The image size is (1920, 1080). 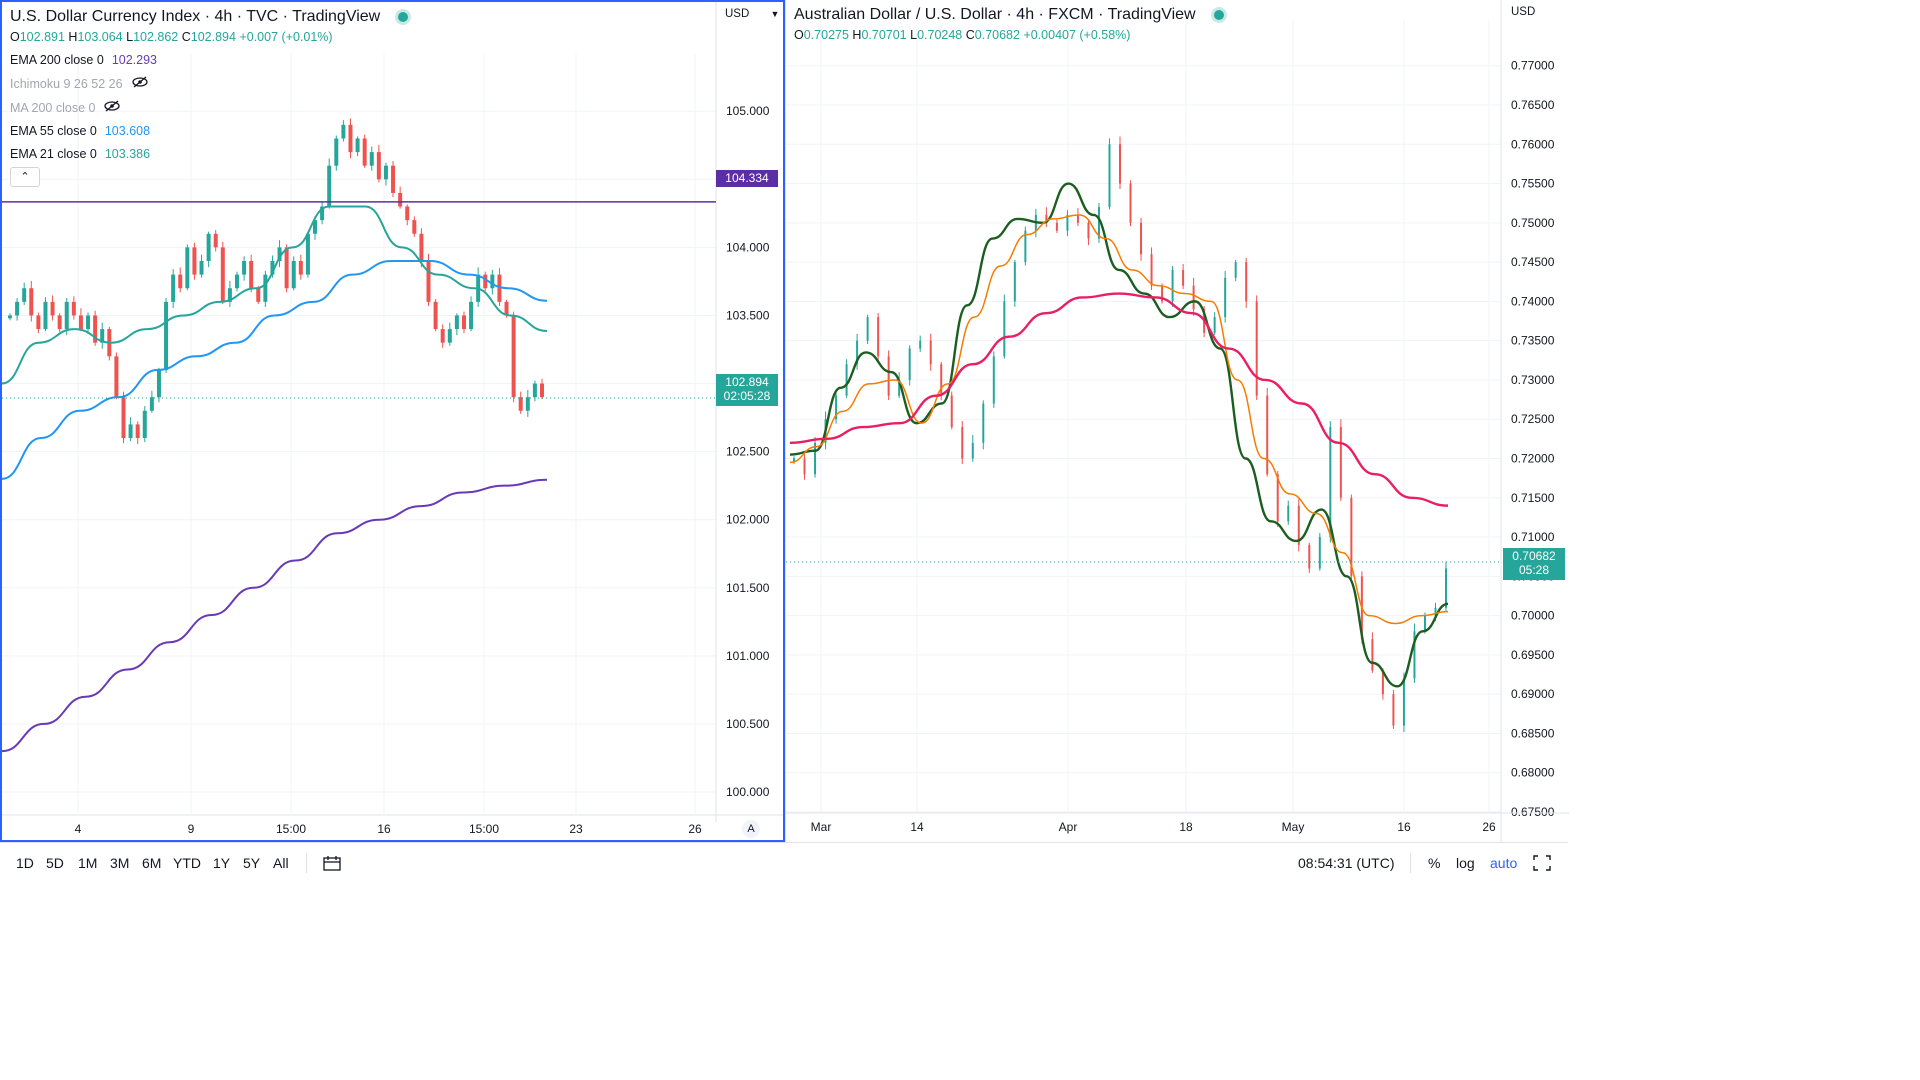 What do you see at coordinates (384, 829) in the screenshot?
I see `x-tick-label: 16` at bounding box center [384, 829].